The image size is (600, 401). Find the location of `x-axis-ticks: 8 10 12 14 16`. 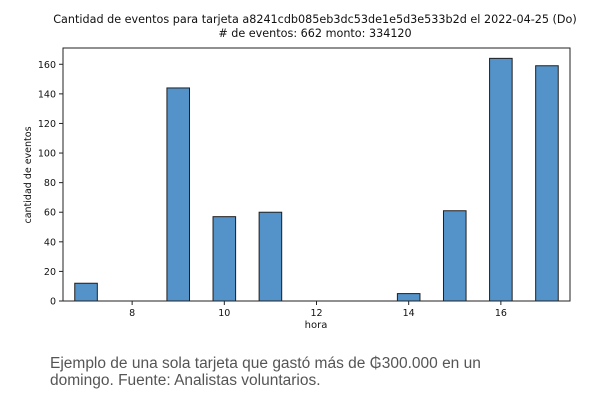

x-axis-ticks: 8 10 12 14 16 is located at coordinates (318, 310).